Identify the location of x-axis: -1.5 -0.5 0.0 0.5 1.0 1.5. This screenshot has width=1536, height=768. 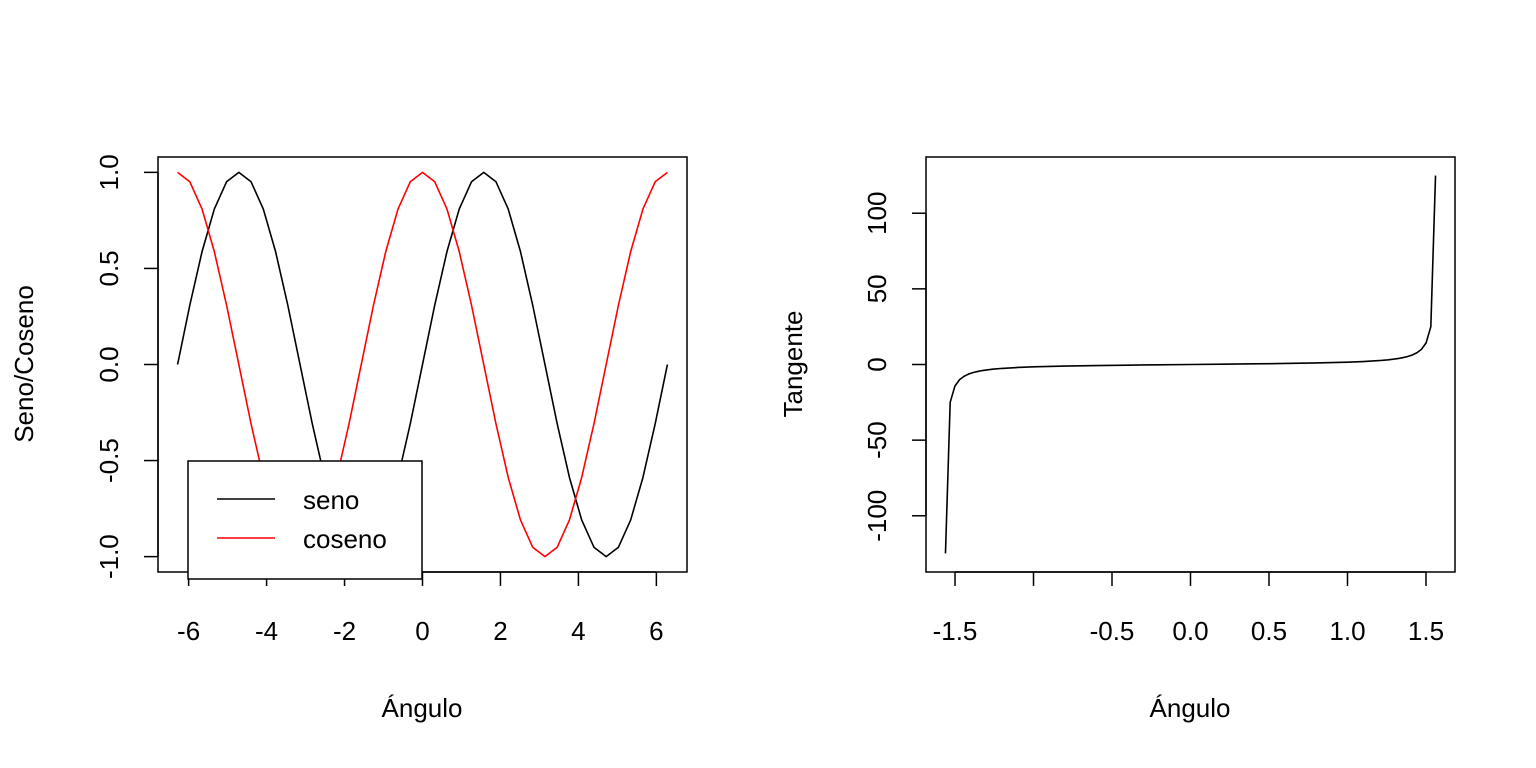
(1188, 608).